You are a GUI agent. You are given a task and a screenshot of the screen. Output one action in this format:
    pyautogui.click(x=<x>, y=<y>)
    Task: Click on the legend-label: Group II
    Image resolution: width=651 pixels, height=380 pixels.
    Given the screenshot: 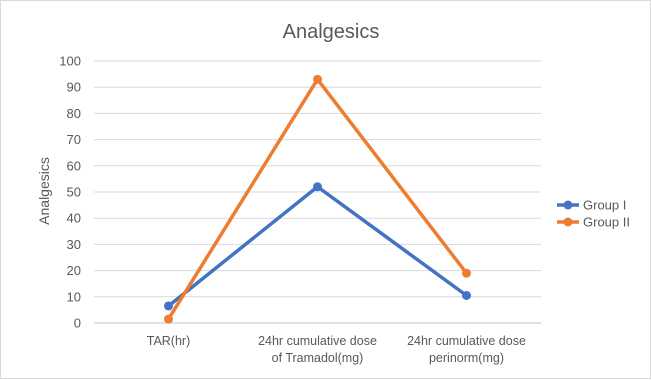 What is the action you would take?
    pyautogui.click(x=606, y=222)
    